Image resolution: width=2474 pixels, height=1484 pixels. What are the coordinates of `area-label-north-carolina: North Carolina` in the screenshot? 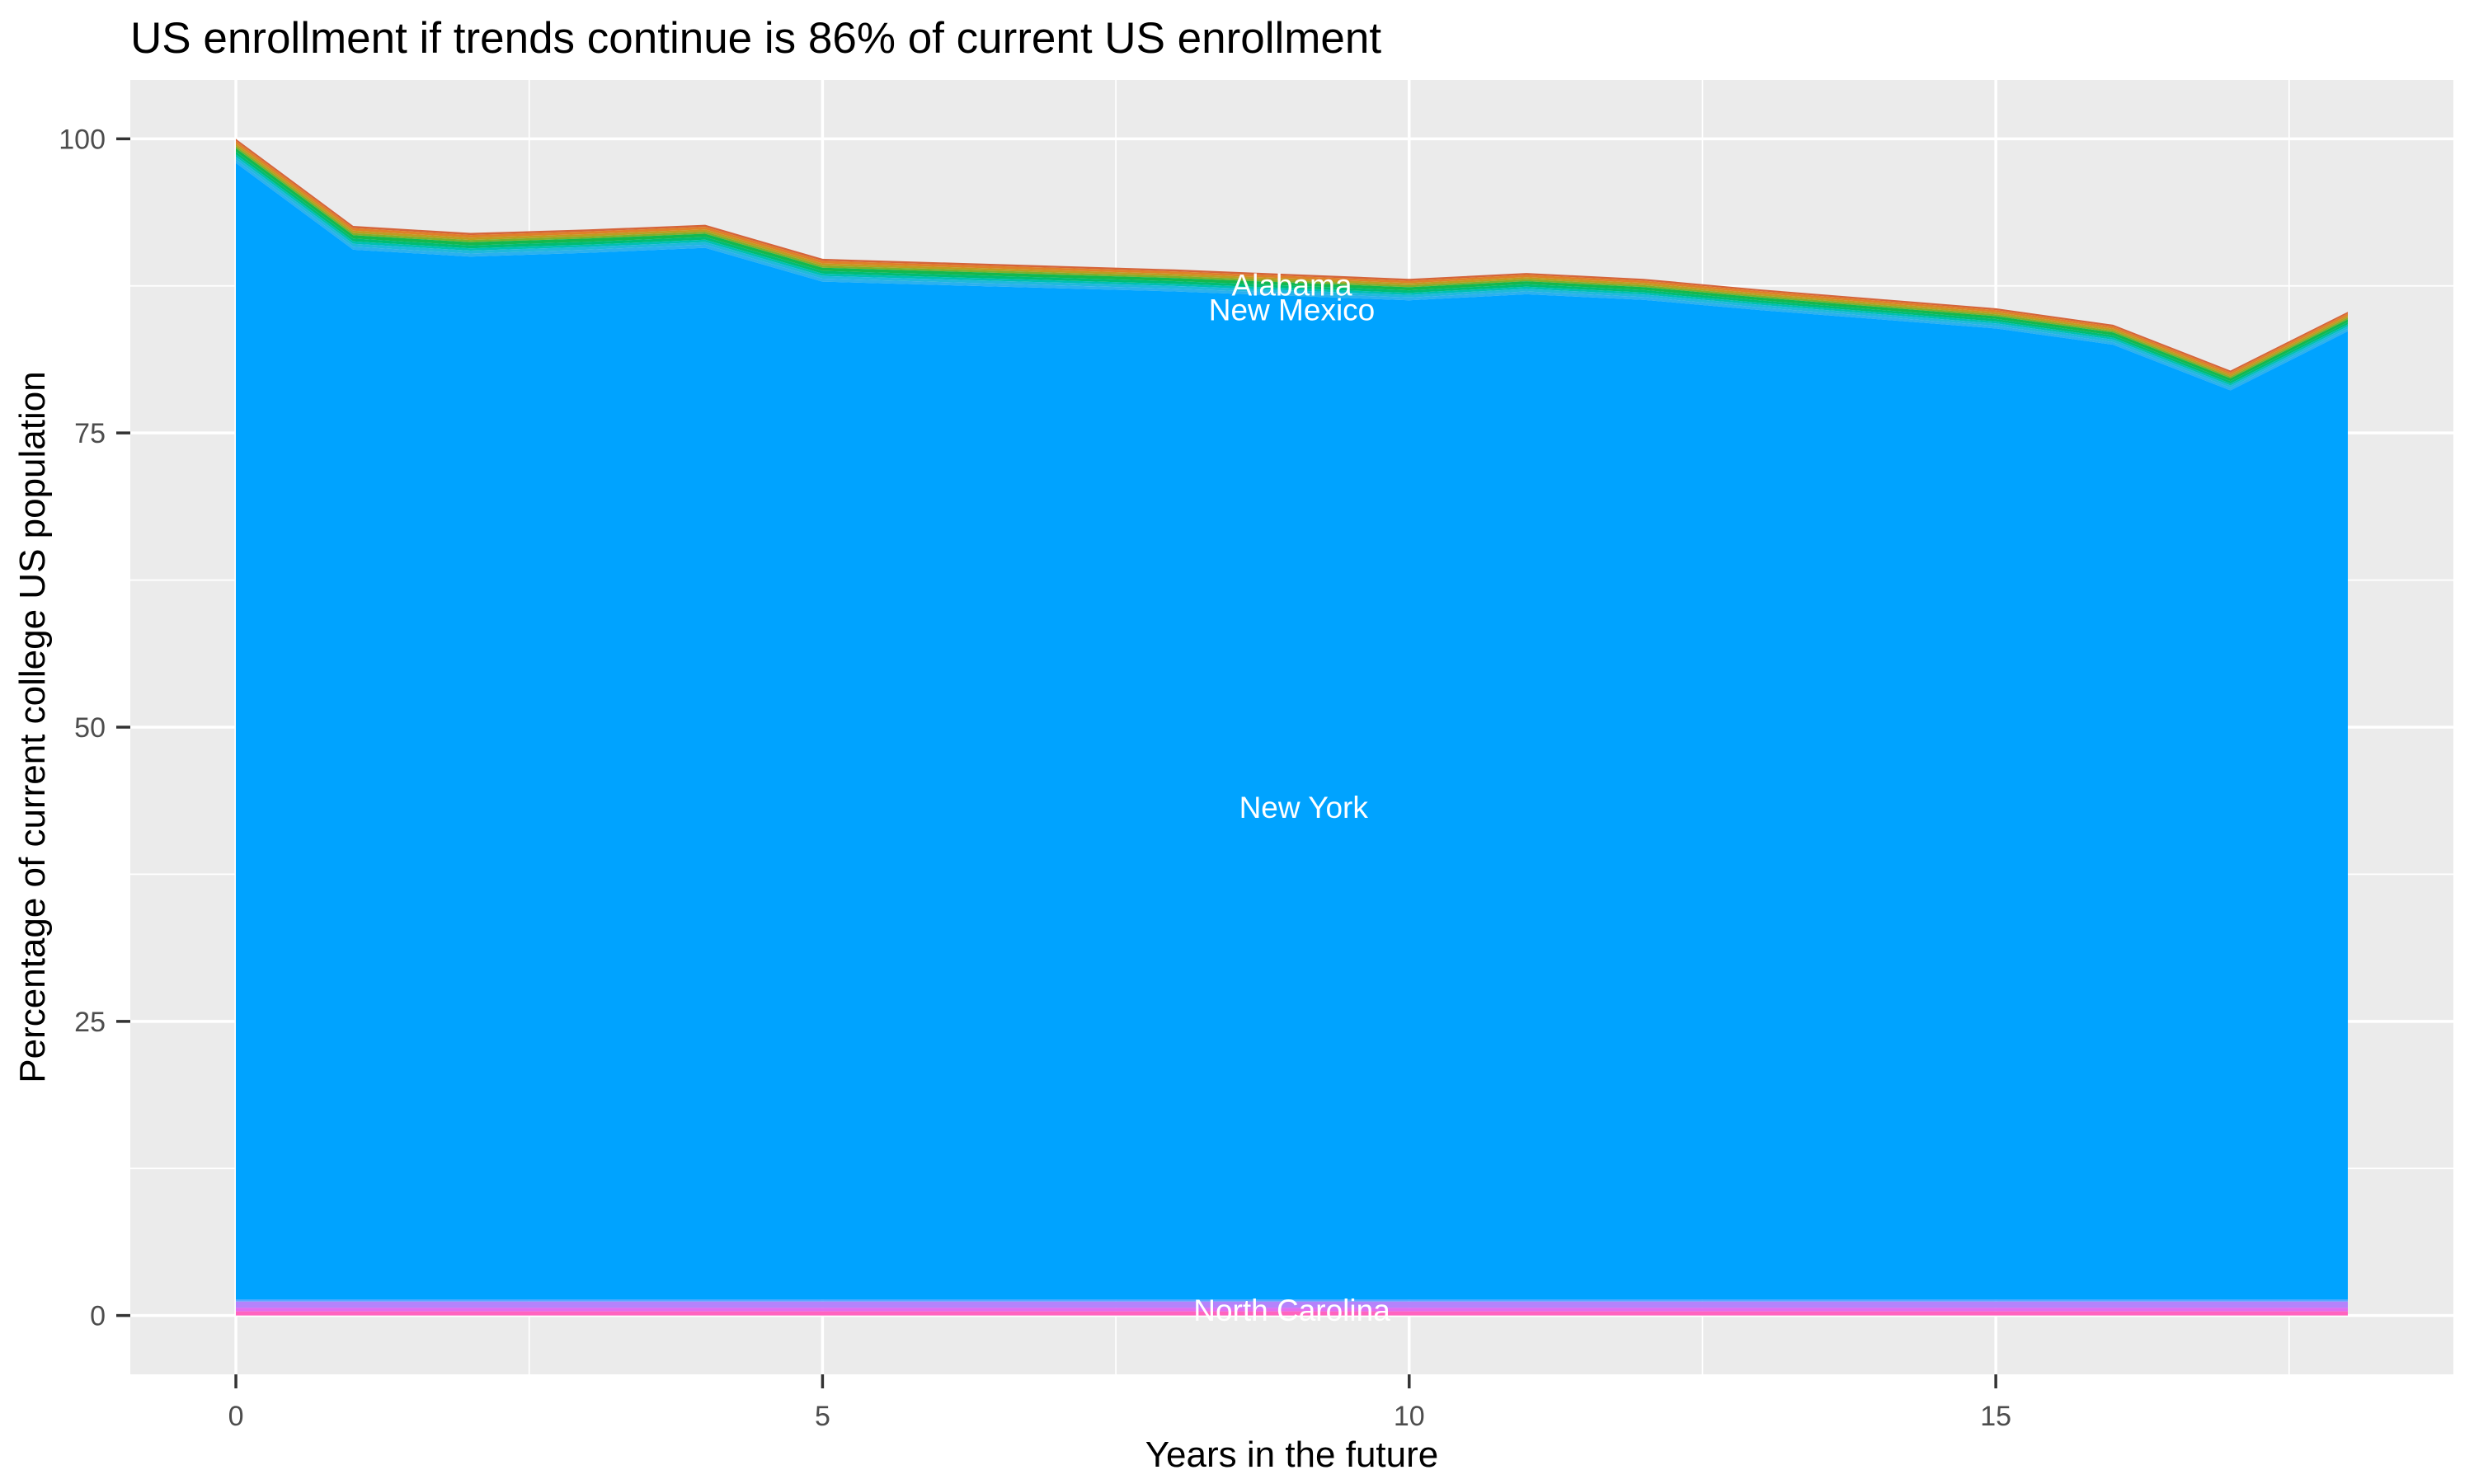 It's located at (1291, 1310).